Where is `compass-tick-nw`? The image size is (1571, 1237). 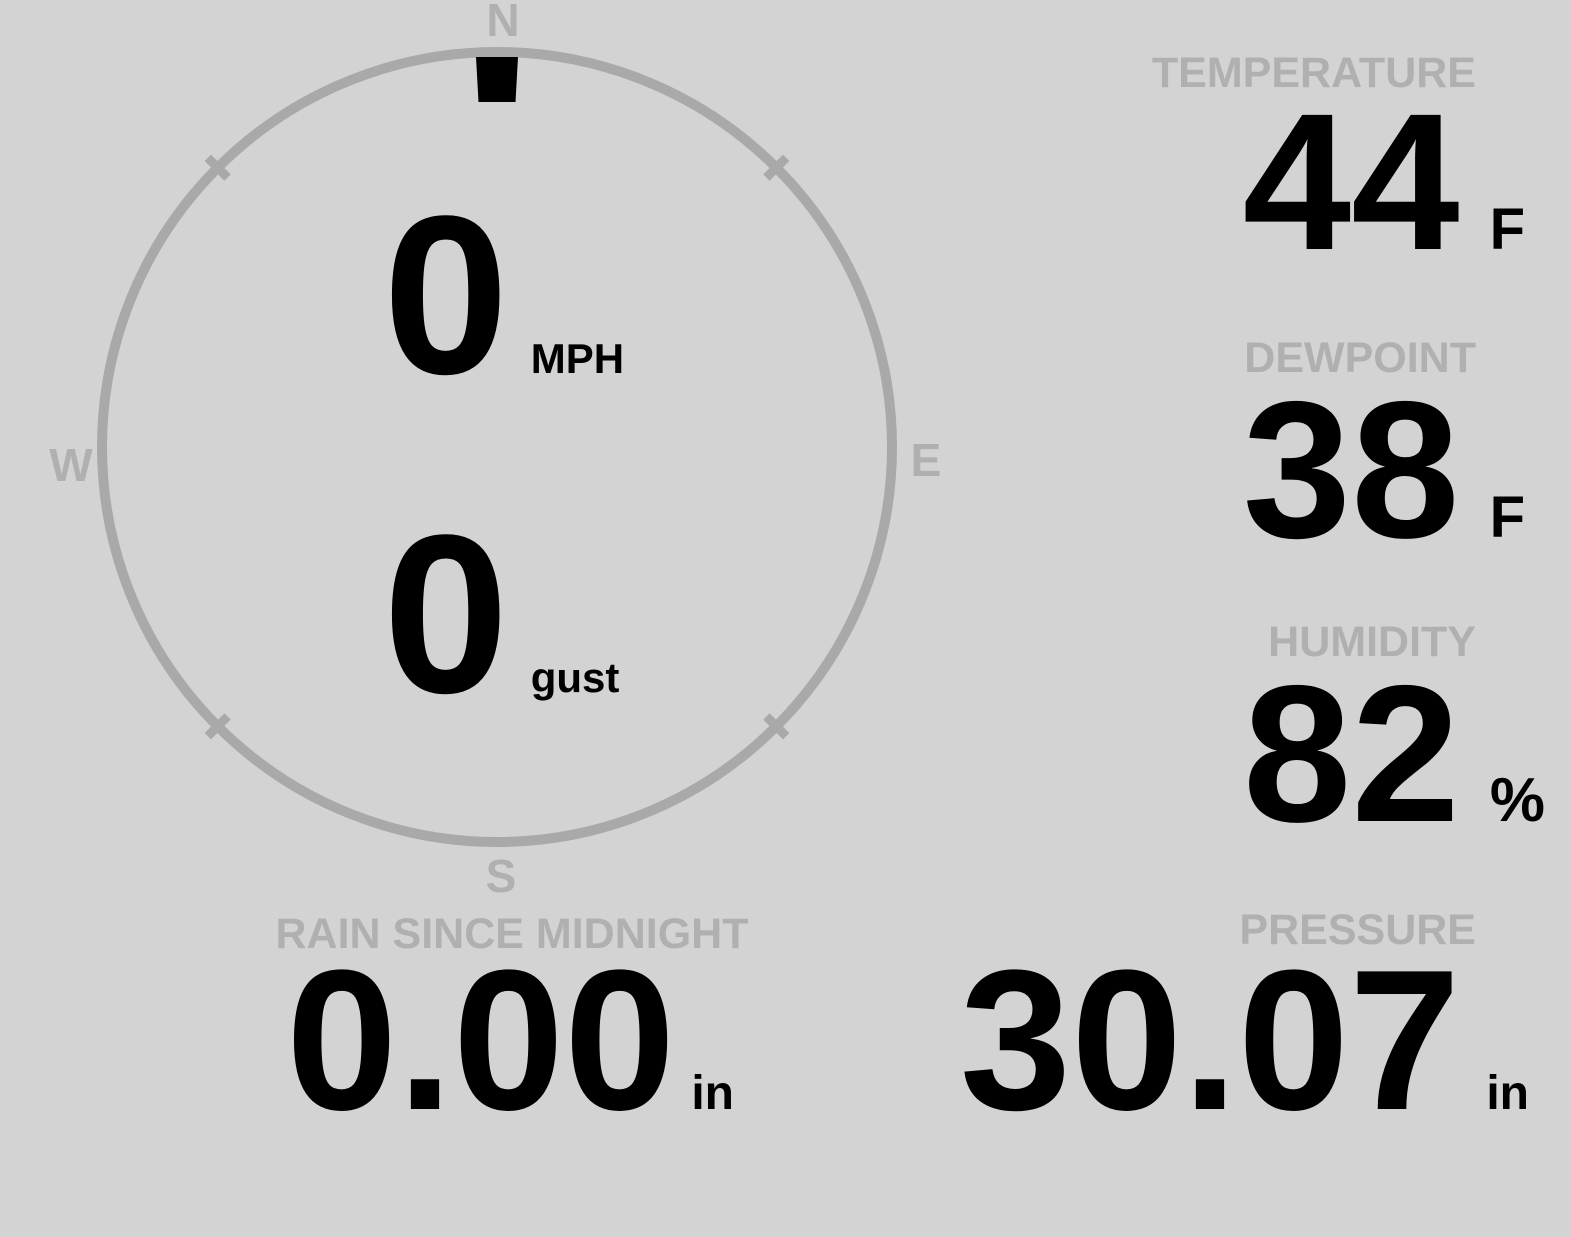
compass-tick-nw is located at coordinates (217, 167).